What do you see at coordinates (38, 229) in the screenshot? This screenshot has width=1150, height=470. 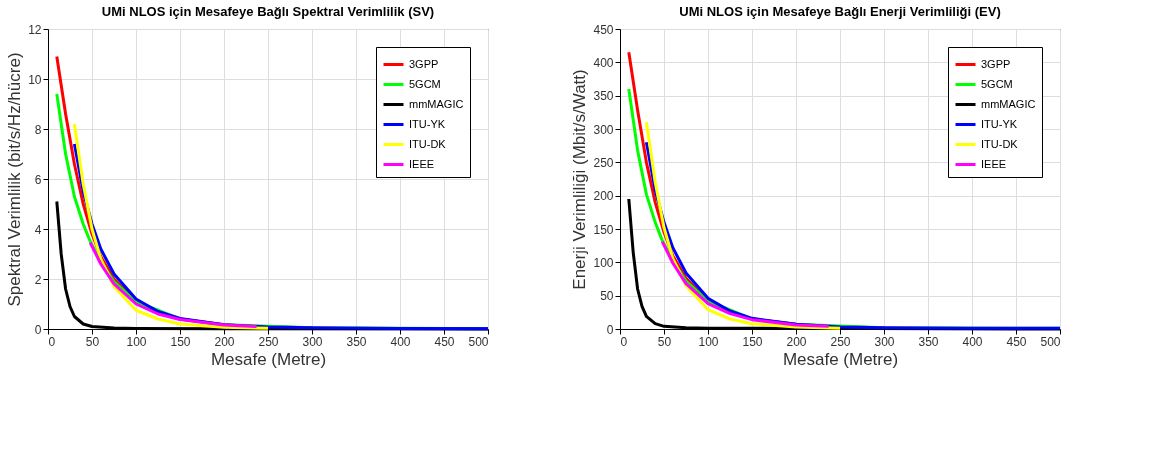 I see `y-tick-label: 4` at bounding box center [38, 229].